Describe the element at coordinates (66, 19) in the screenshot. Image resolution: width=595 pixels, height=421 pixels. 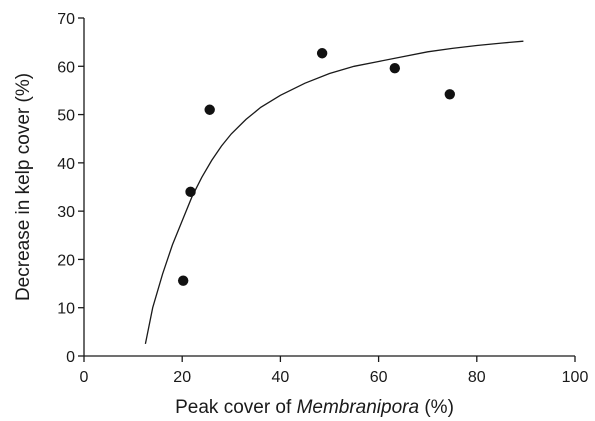
I see `y-tick-label: 70` at that location.